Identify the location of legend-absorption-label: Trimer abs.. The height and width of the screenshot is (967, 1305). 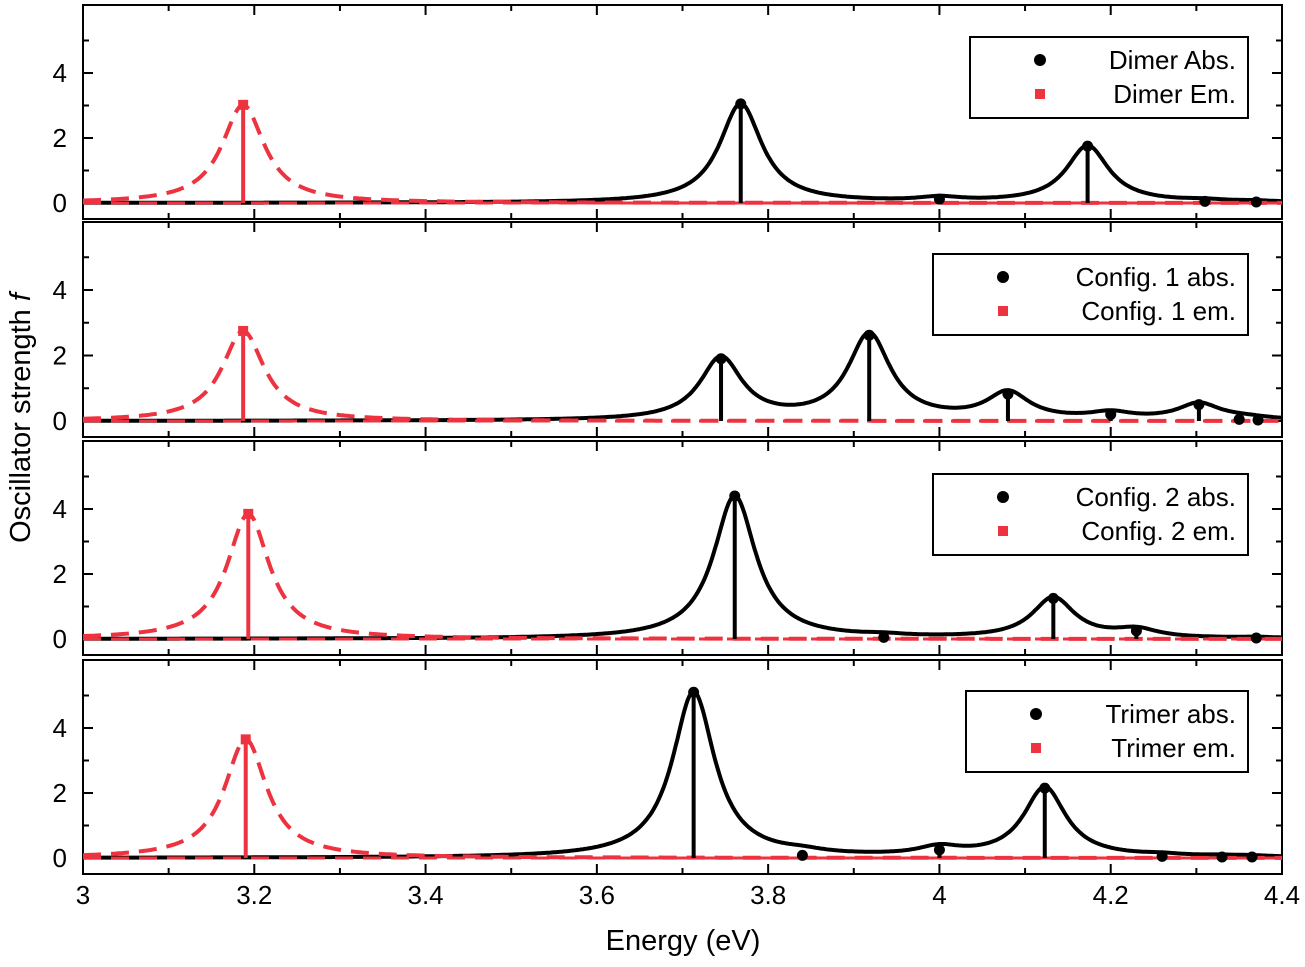
(1171, 714).